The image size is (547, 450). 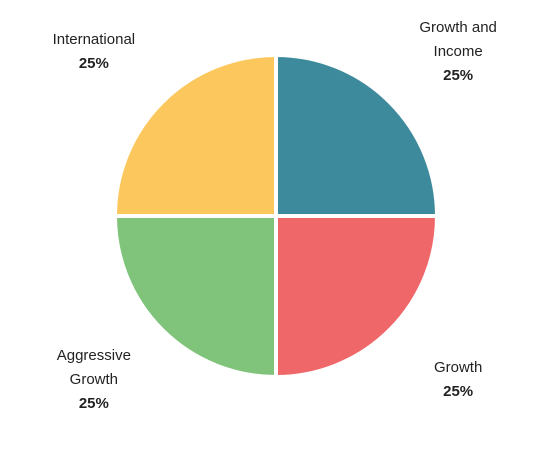 I want to click on category-label: International, so click(x=94, y=40).